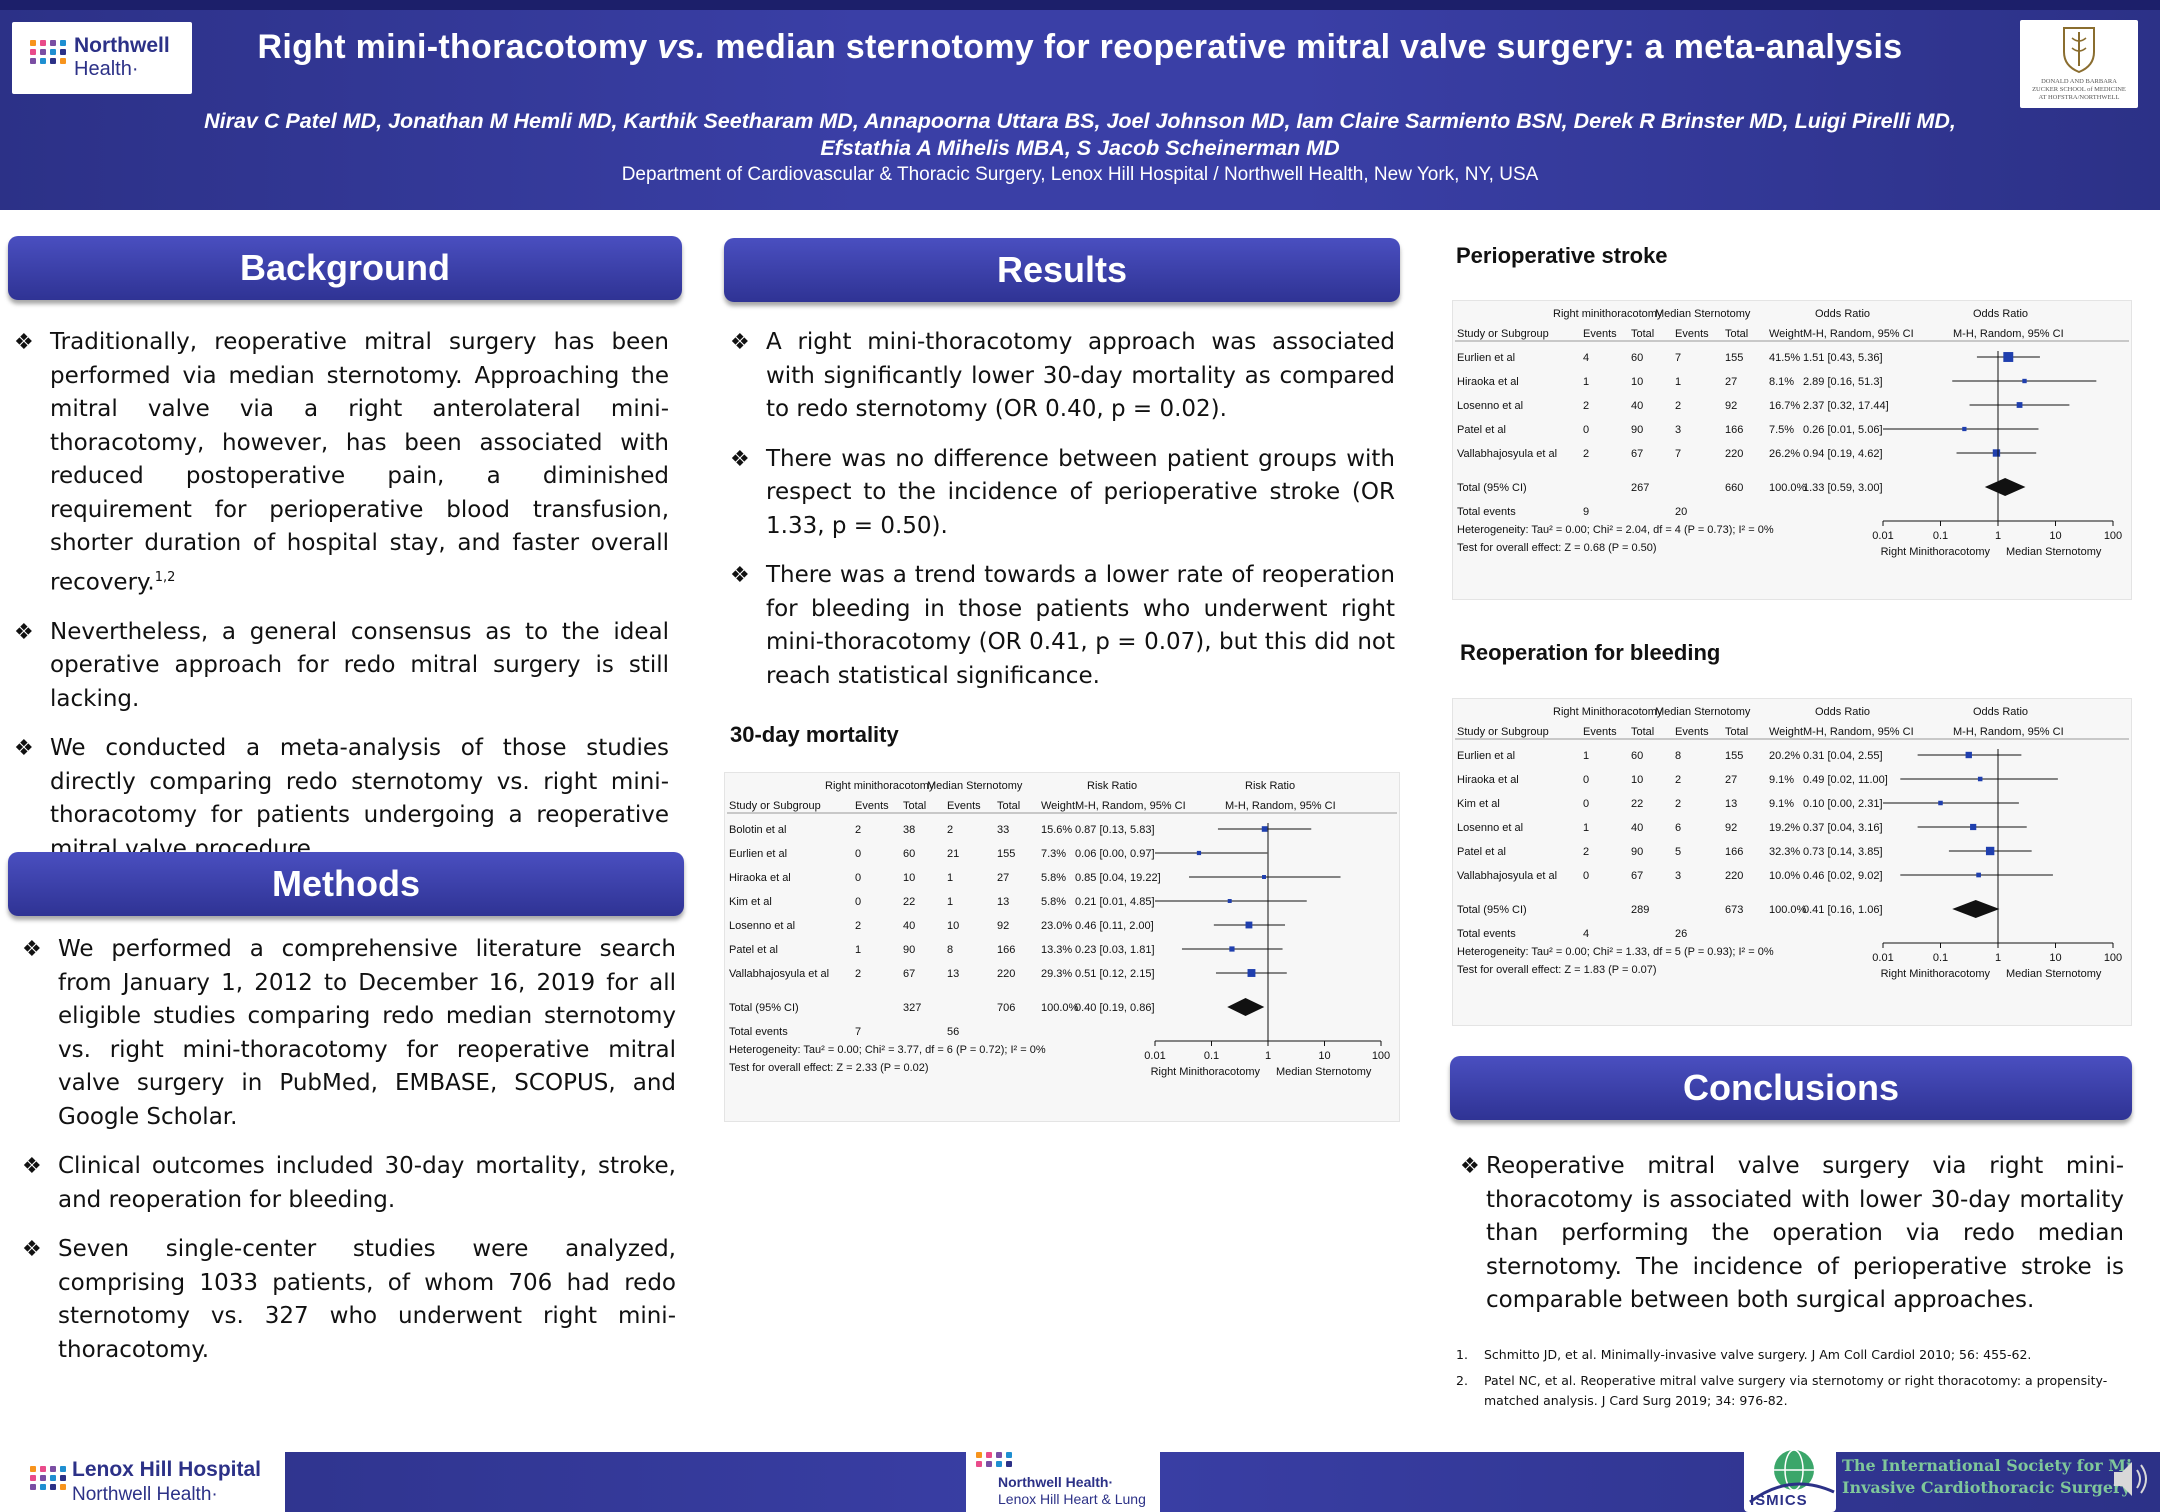 The image size is (2160, 1512). I want to click on study-total-1: 38, so click(909, 830).